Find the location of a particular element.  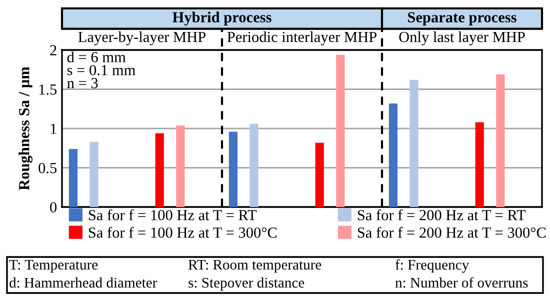

annotation: n = 3 is located at coordinates (82, 83).